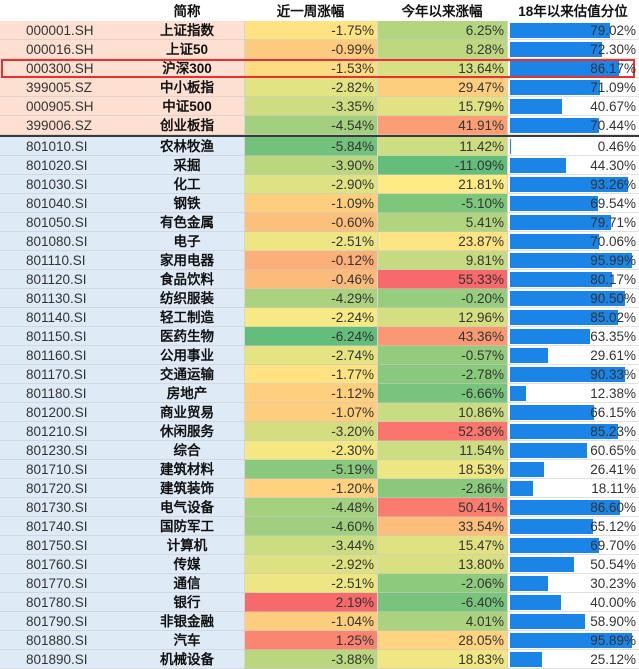  I want to click on week-change-cell: -2.24%, so click(310, 317).